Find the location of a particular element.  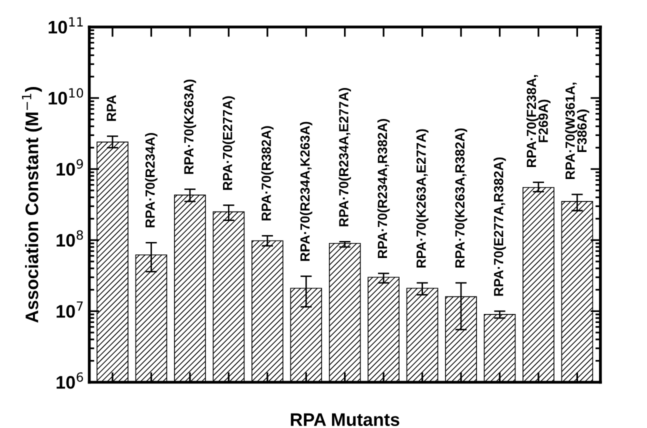

x-tick-label: RPA·70(R234A) is located at coordinates (151, 180).